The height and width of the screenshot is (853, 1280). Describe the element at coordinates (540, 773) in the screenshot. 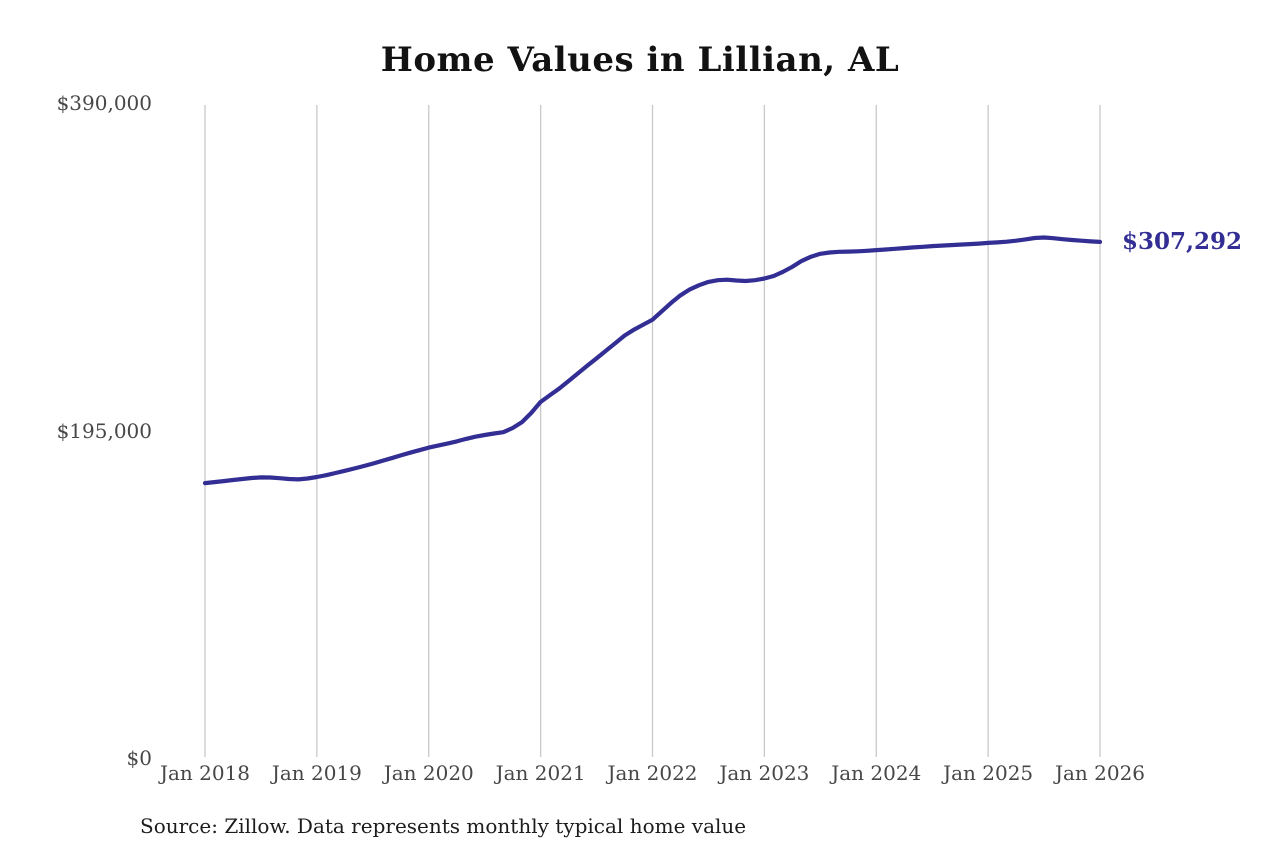

I see `x-tick-label: Jan 2021` at that location.